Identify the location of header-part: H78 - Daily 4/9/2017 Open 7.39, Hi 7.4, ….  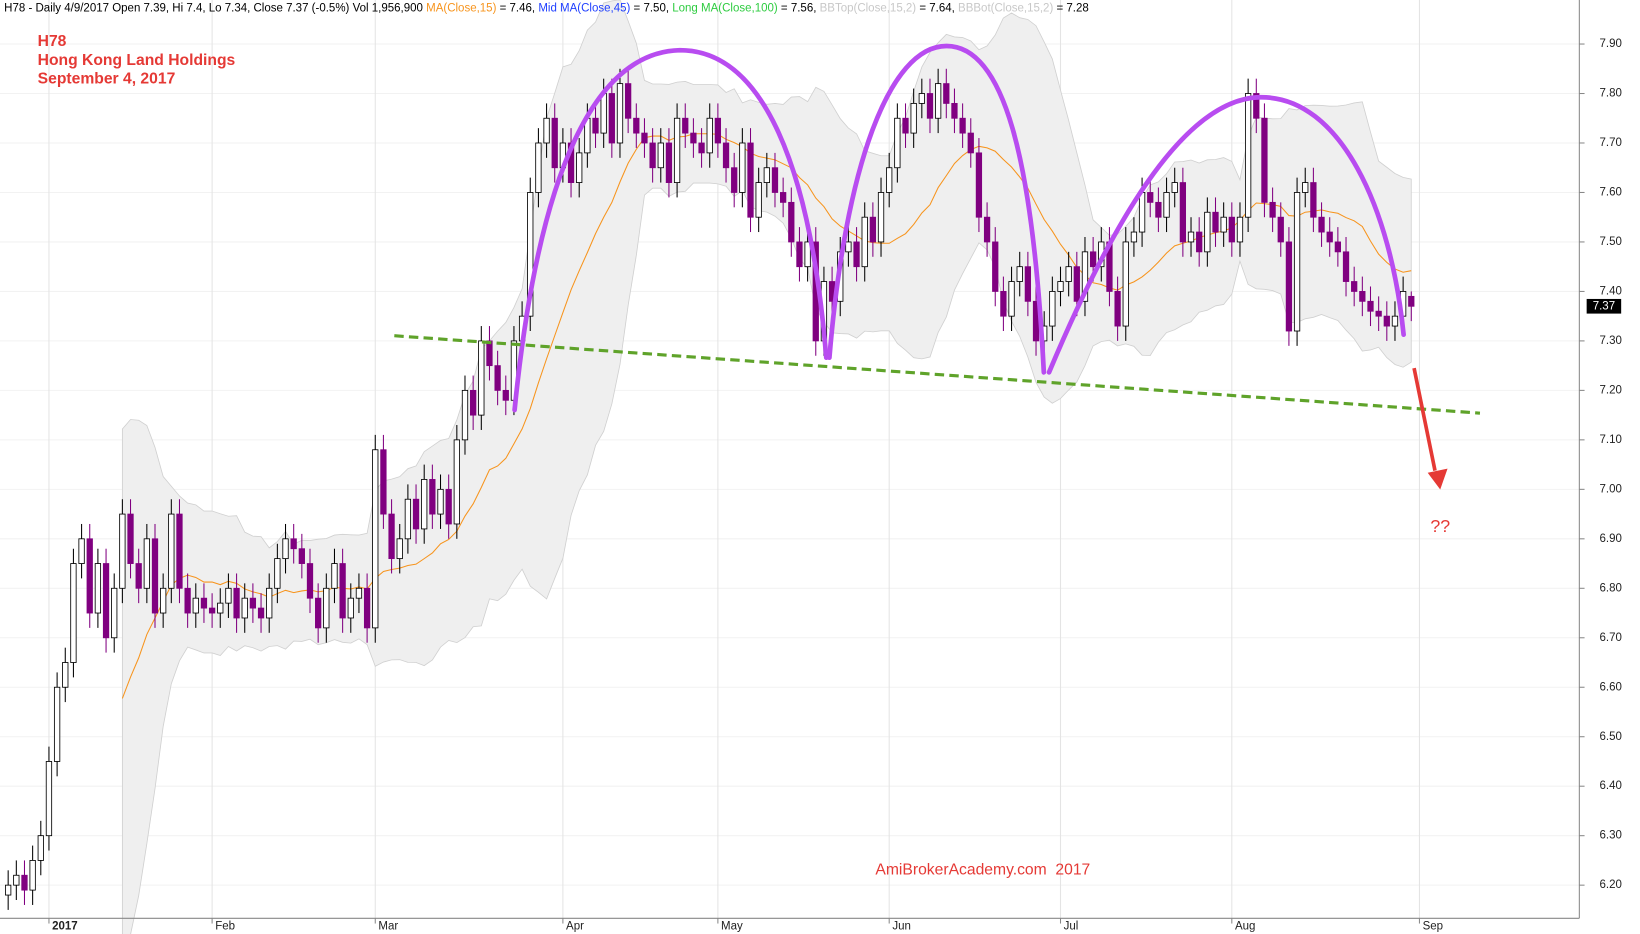
(215, 8).